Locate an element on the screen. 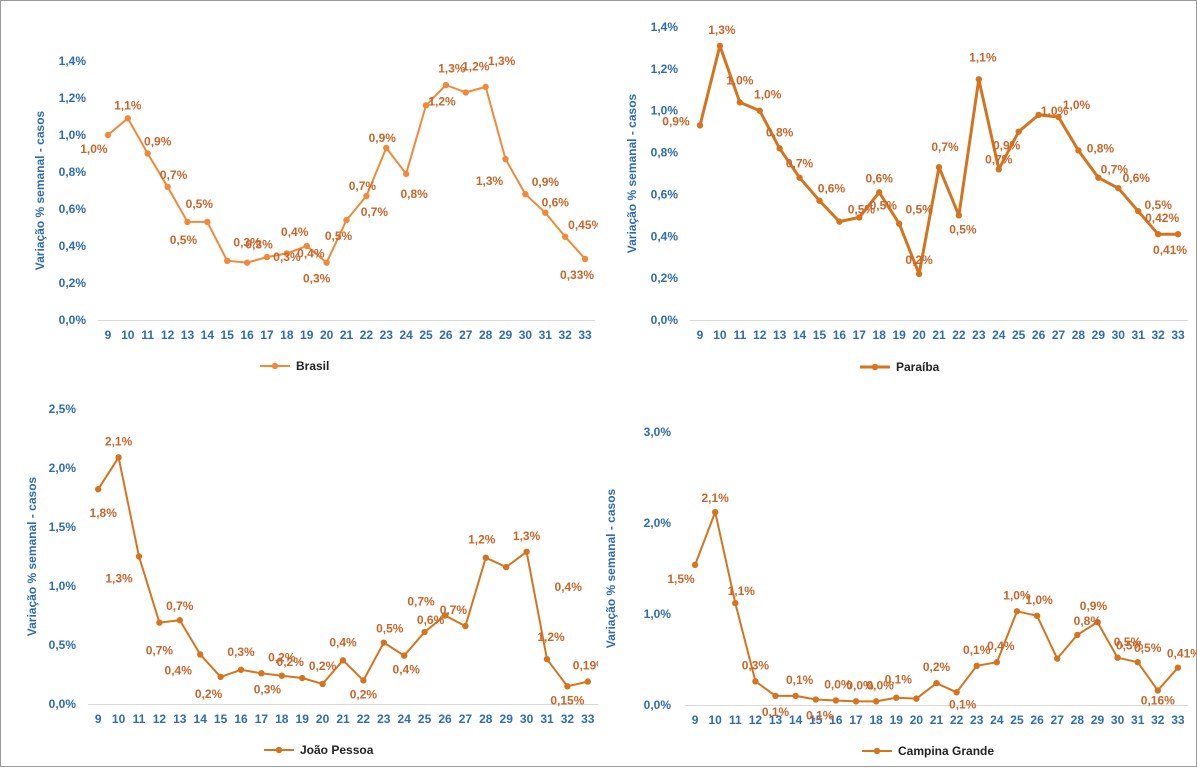  x-tick-label: 21 is located at coordinates (939, 335).